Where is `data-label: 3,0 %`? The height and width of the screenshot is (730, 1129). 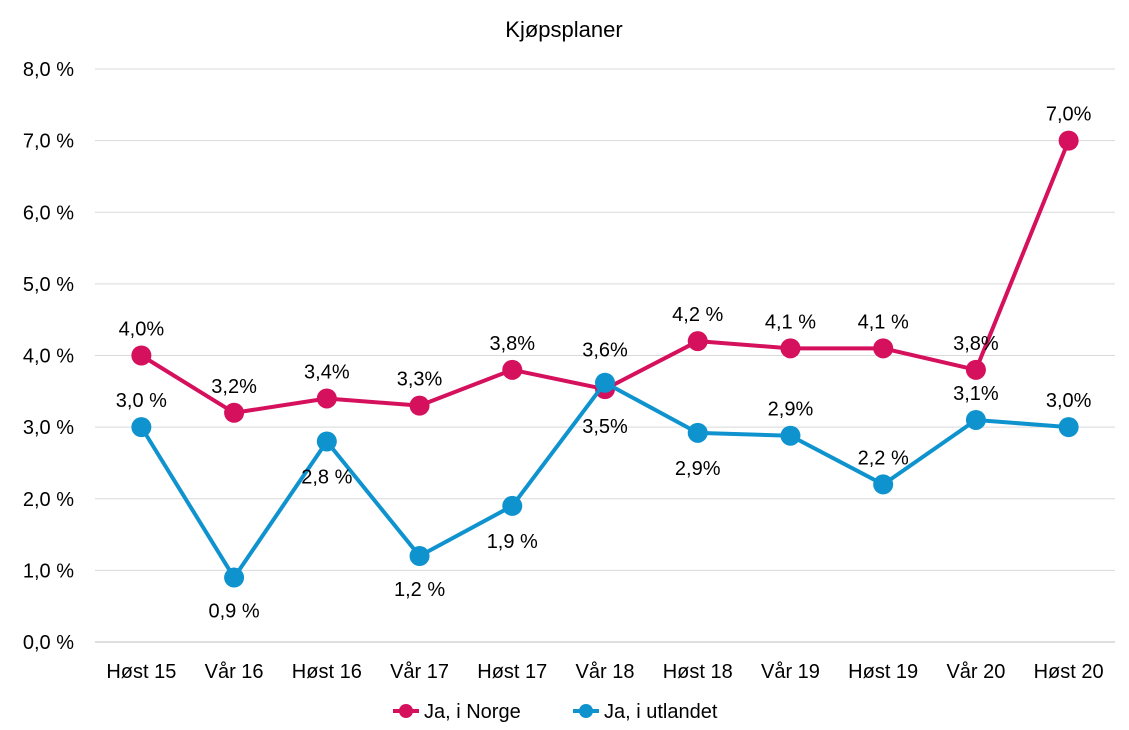 data-label: 3,0 % is located at coordinates (141, 401).